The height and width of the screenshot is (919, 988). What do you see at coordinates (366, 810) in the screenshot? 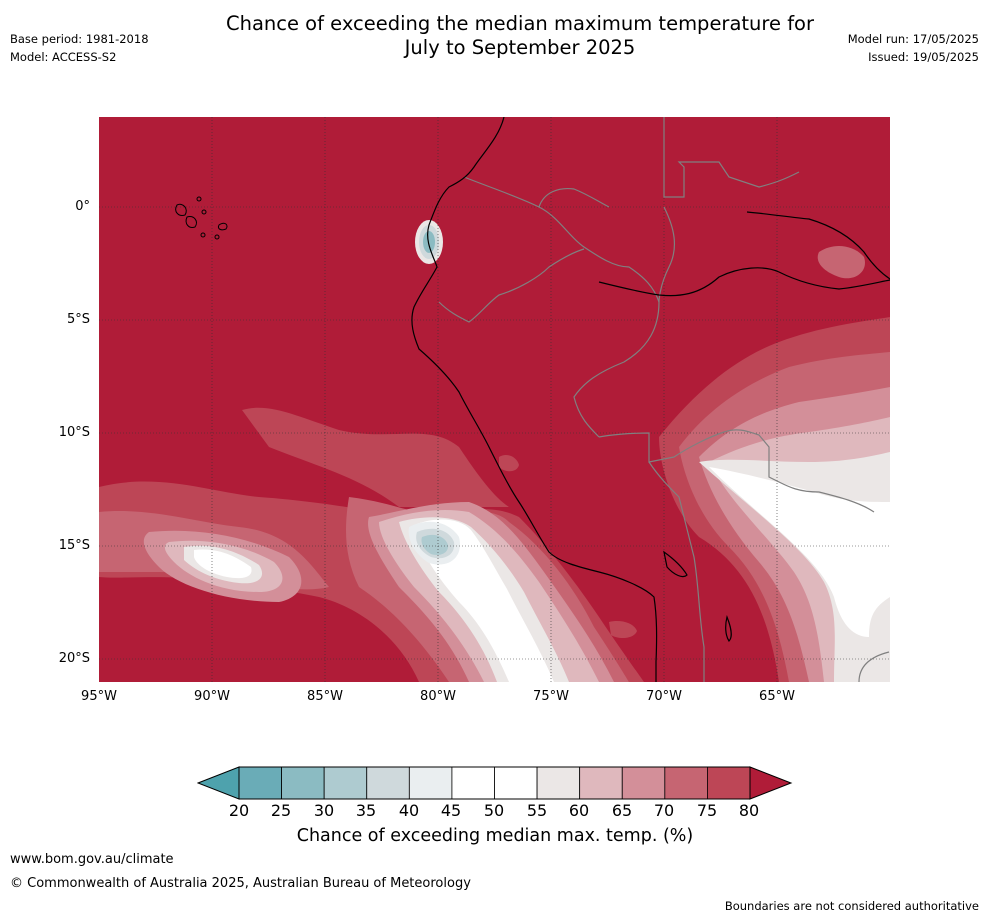
I see `colorbar-tick-label: 35` at bounding box center [366, 810].